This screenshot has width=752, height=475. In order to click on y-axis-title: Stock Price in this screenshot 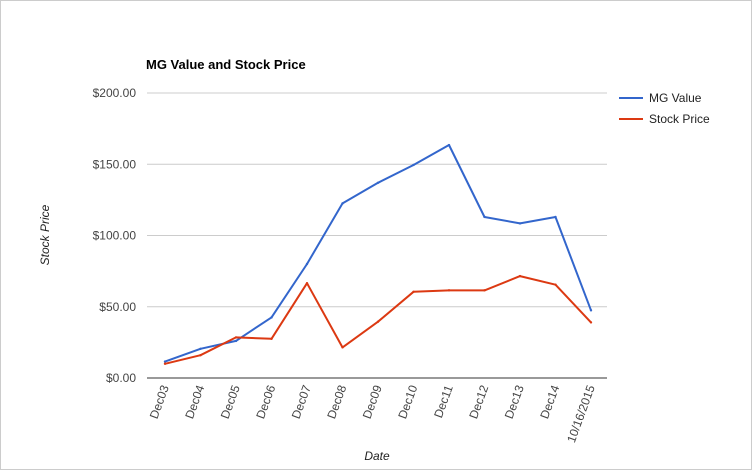, I will do `click(45, 234)`.